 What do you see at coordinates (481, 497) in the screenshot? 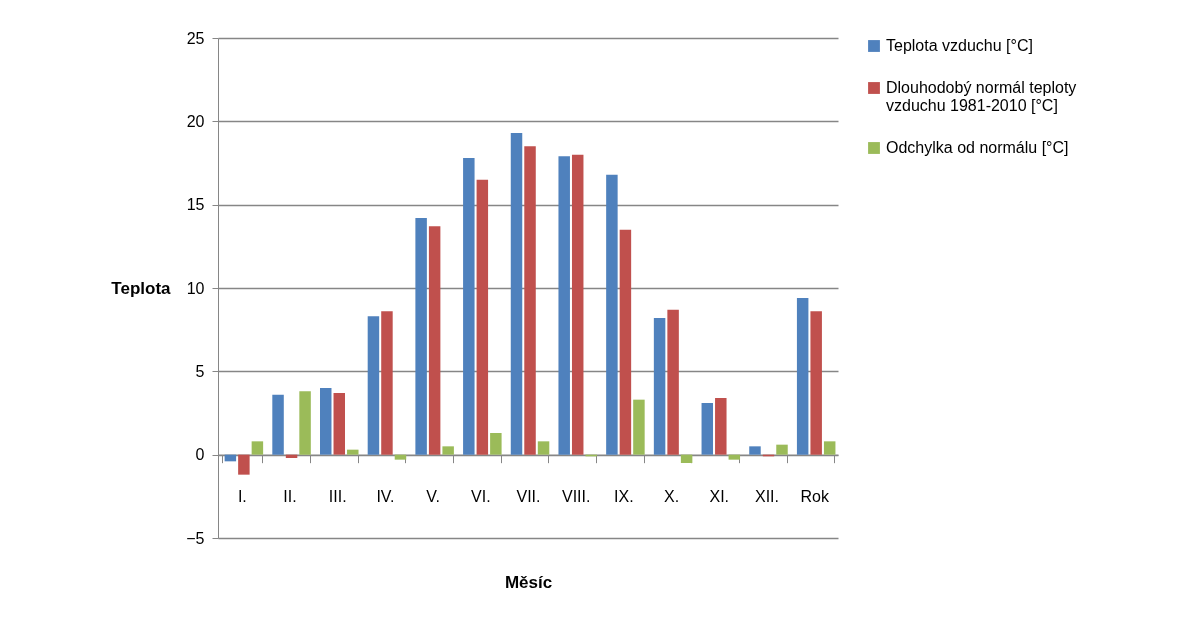
I see `x-tick-label: VI.` at bounding box center [481, 497].